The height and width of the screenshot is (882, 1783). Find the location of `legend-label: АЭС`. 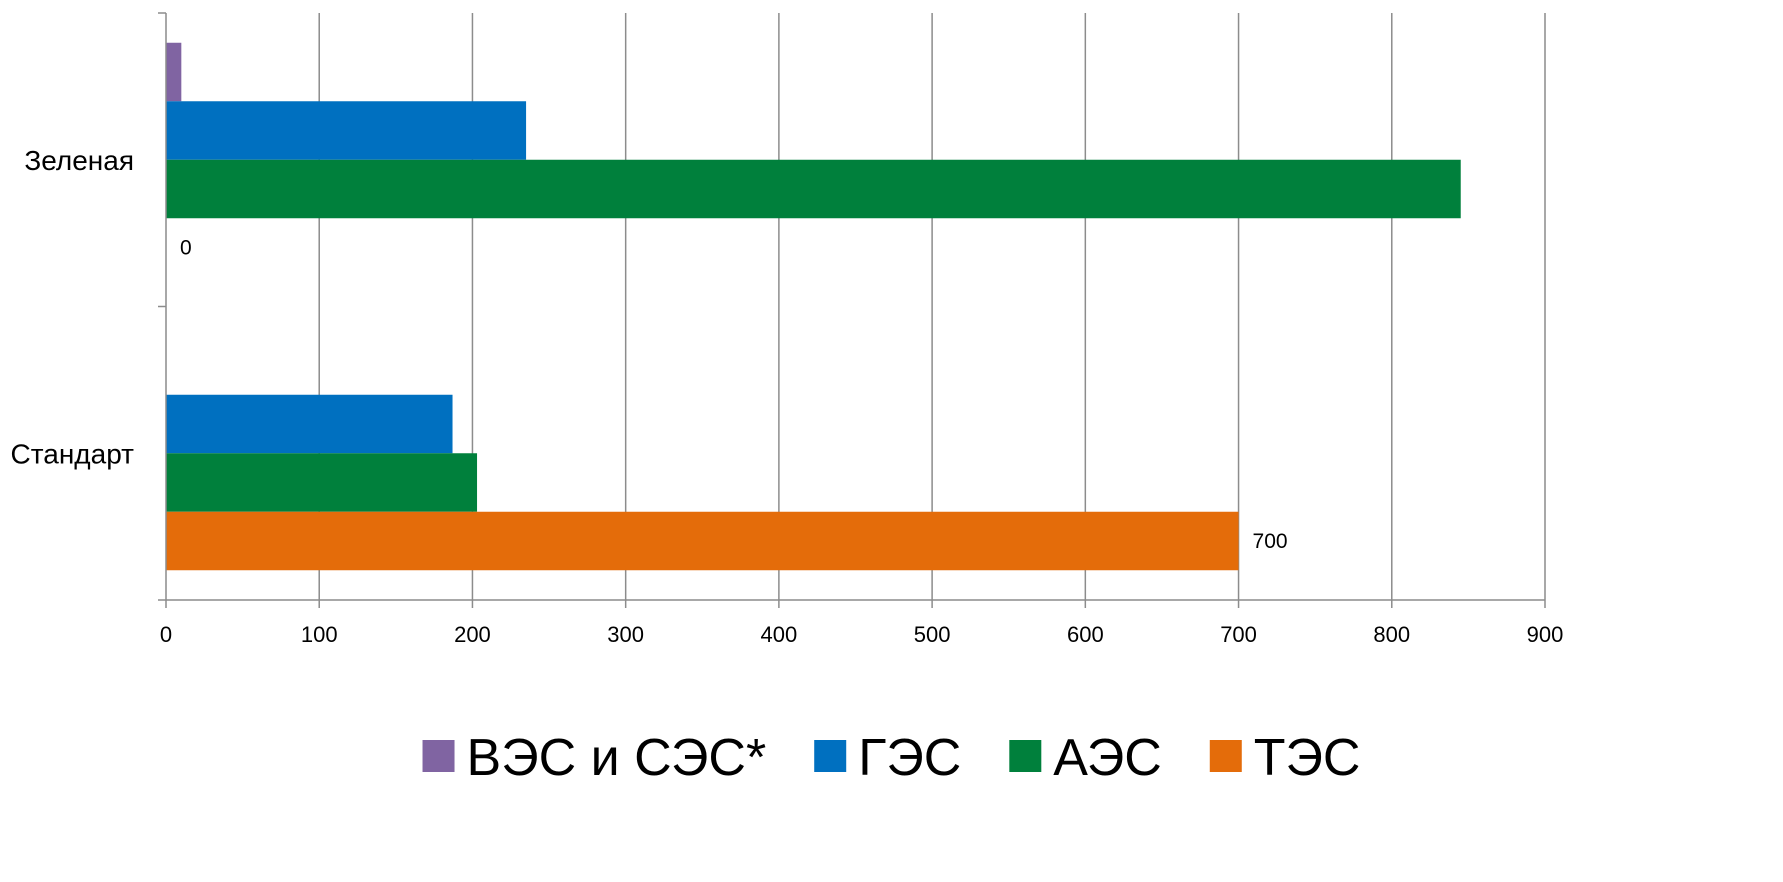

legend-label: АЭС is located at coordinates (1107, 758).